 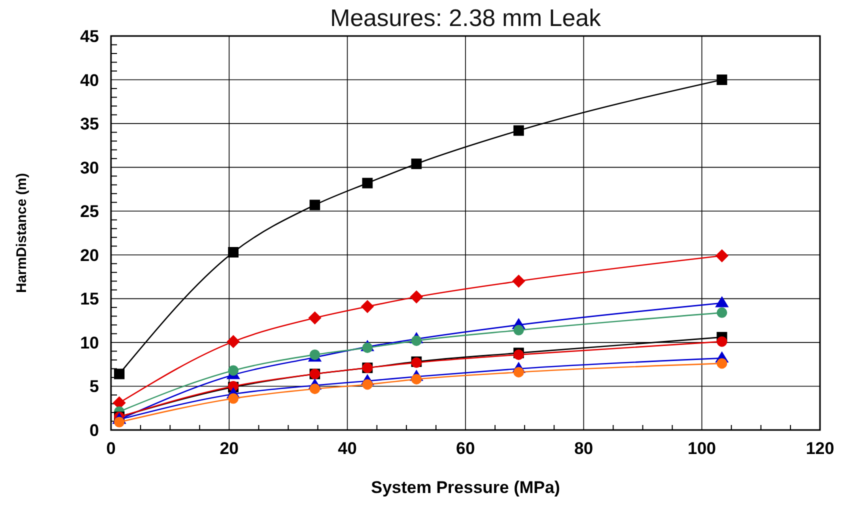 What do you see at coordinates (820, 448) in the screenshot?
I see `x-tick-label: 120` at bounding box center [820, 448].